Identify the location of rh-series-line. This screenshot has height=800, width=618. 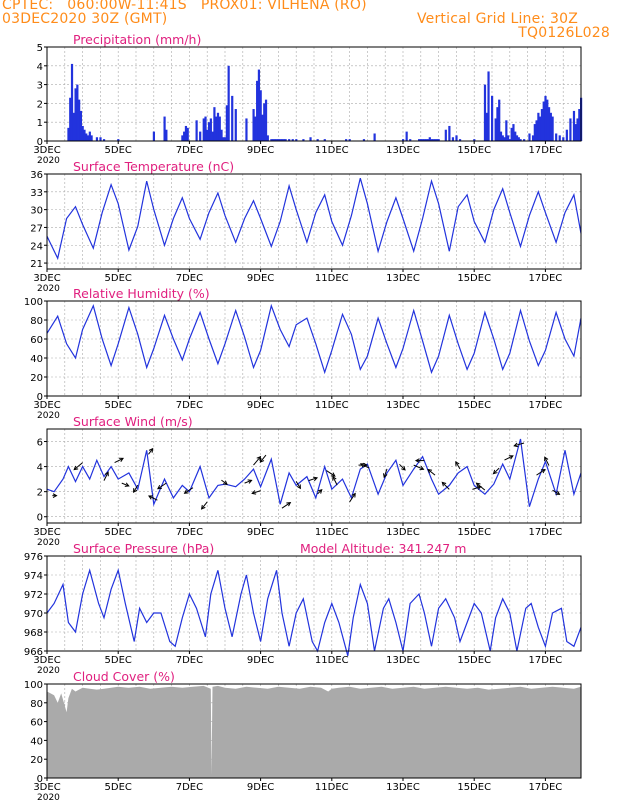
(314, 339).